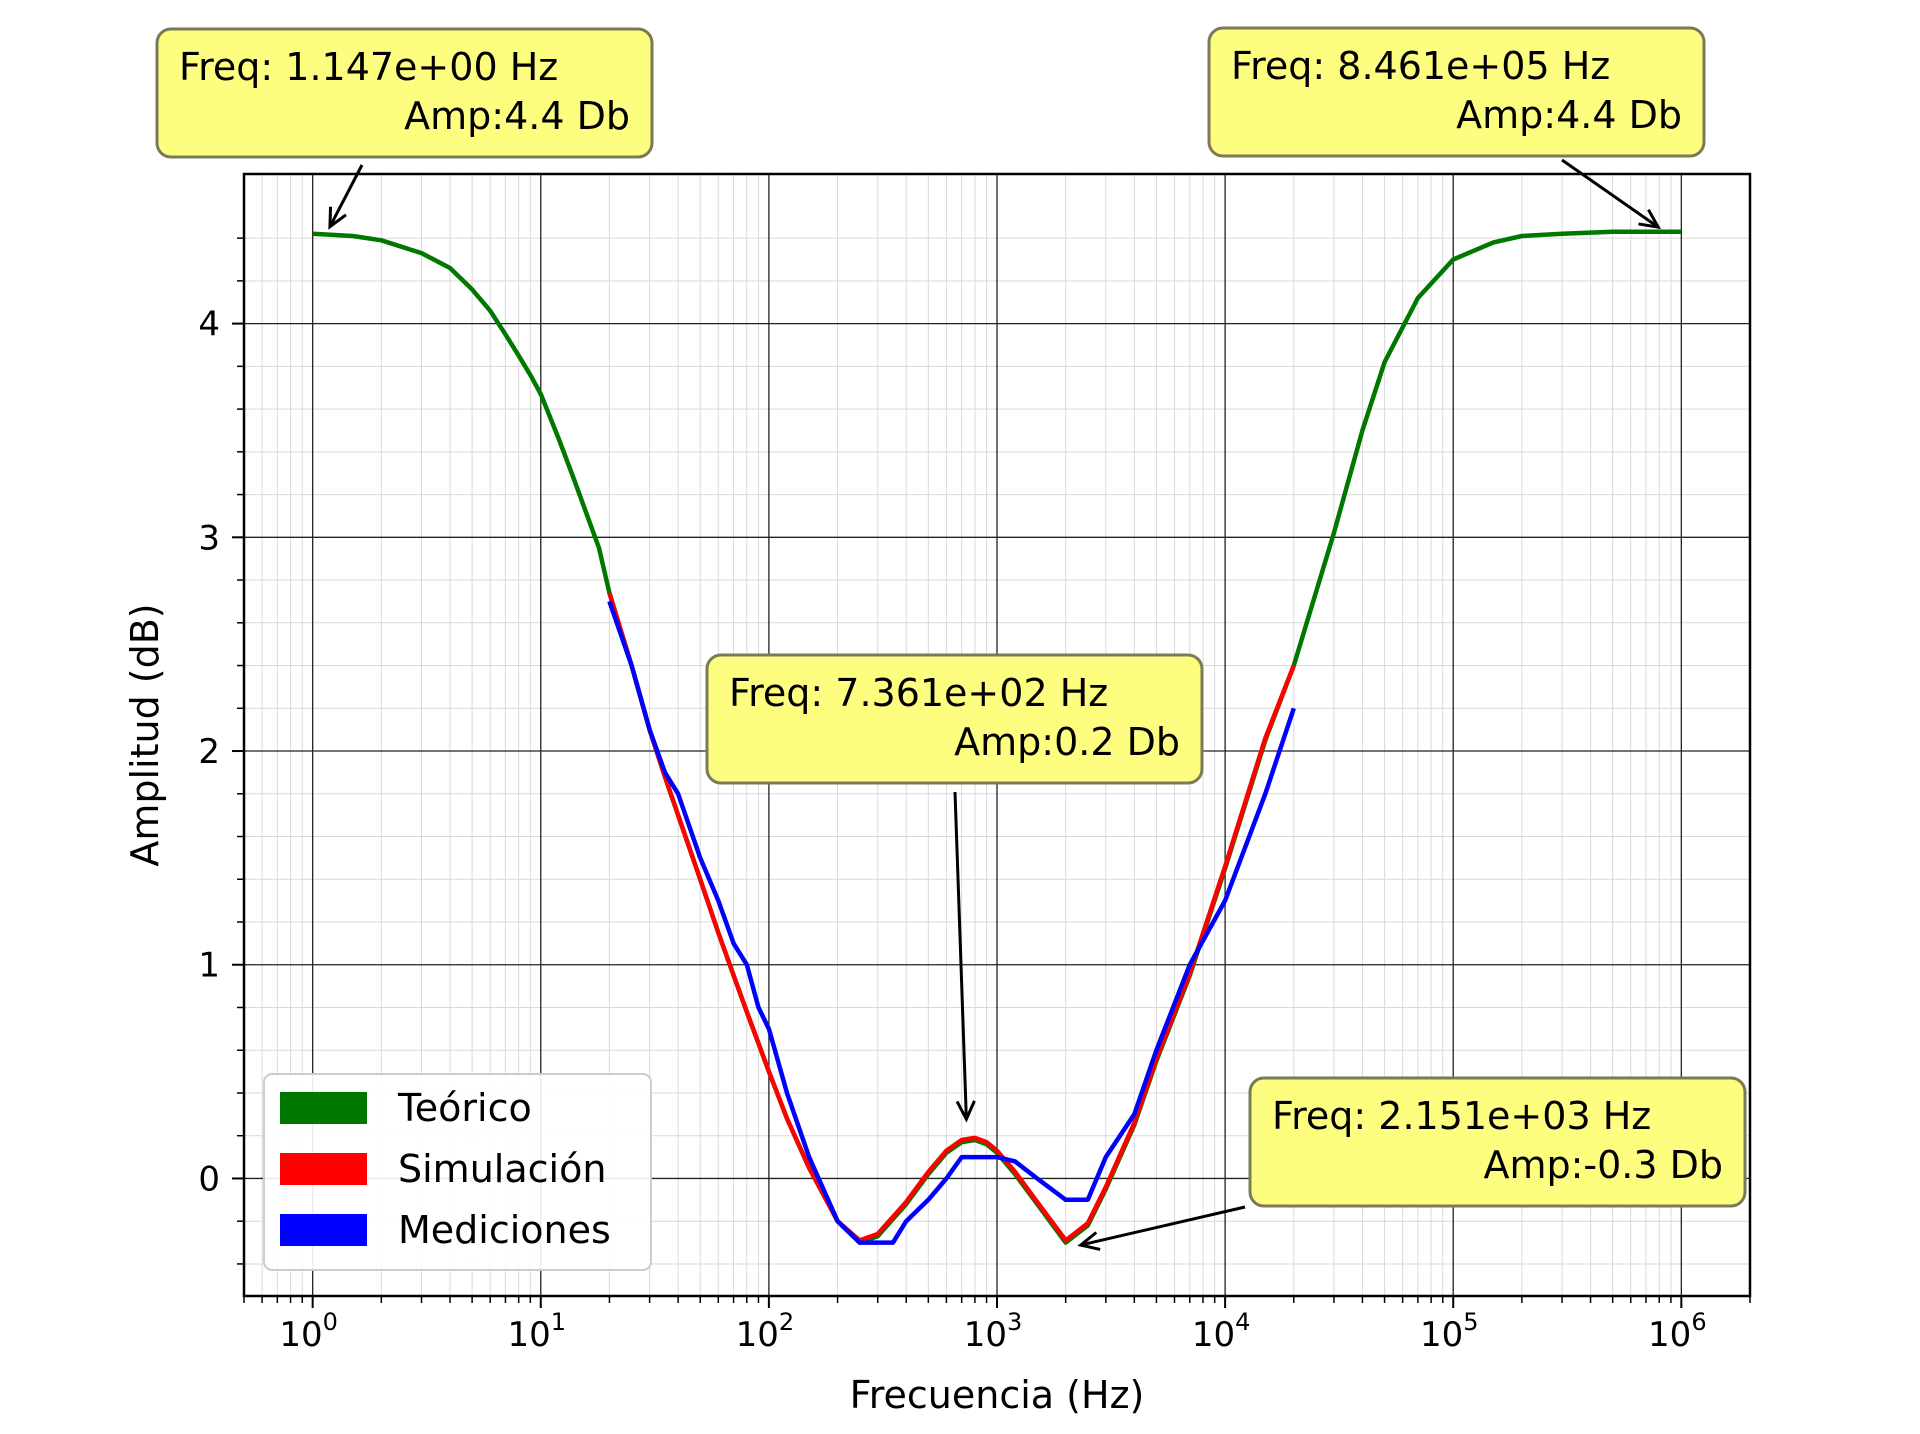 This screenshot has height=1434, width=1920. What do you see at coordinates (209, 752) in the screenshot?
I see `y-tick-label: 2` at bounding box center [209, 752].